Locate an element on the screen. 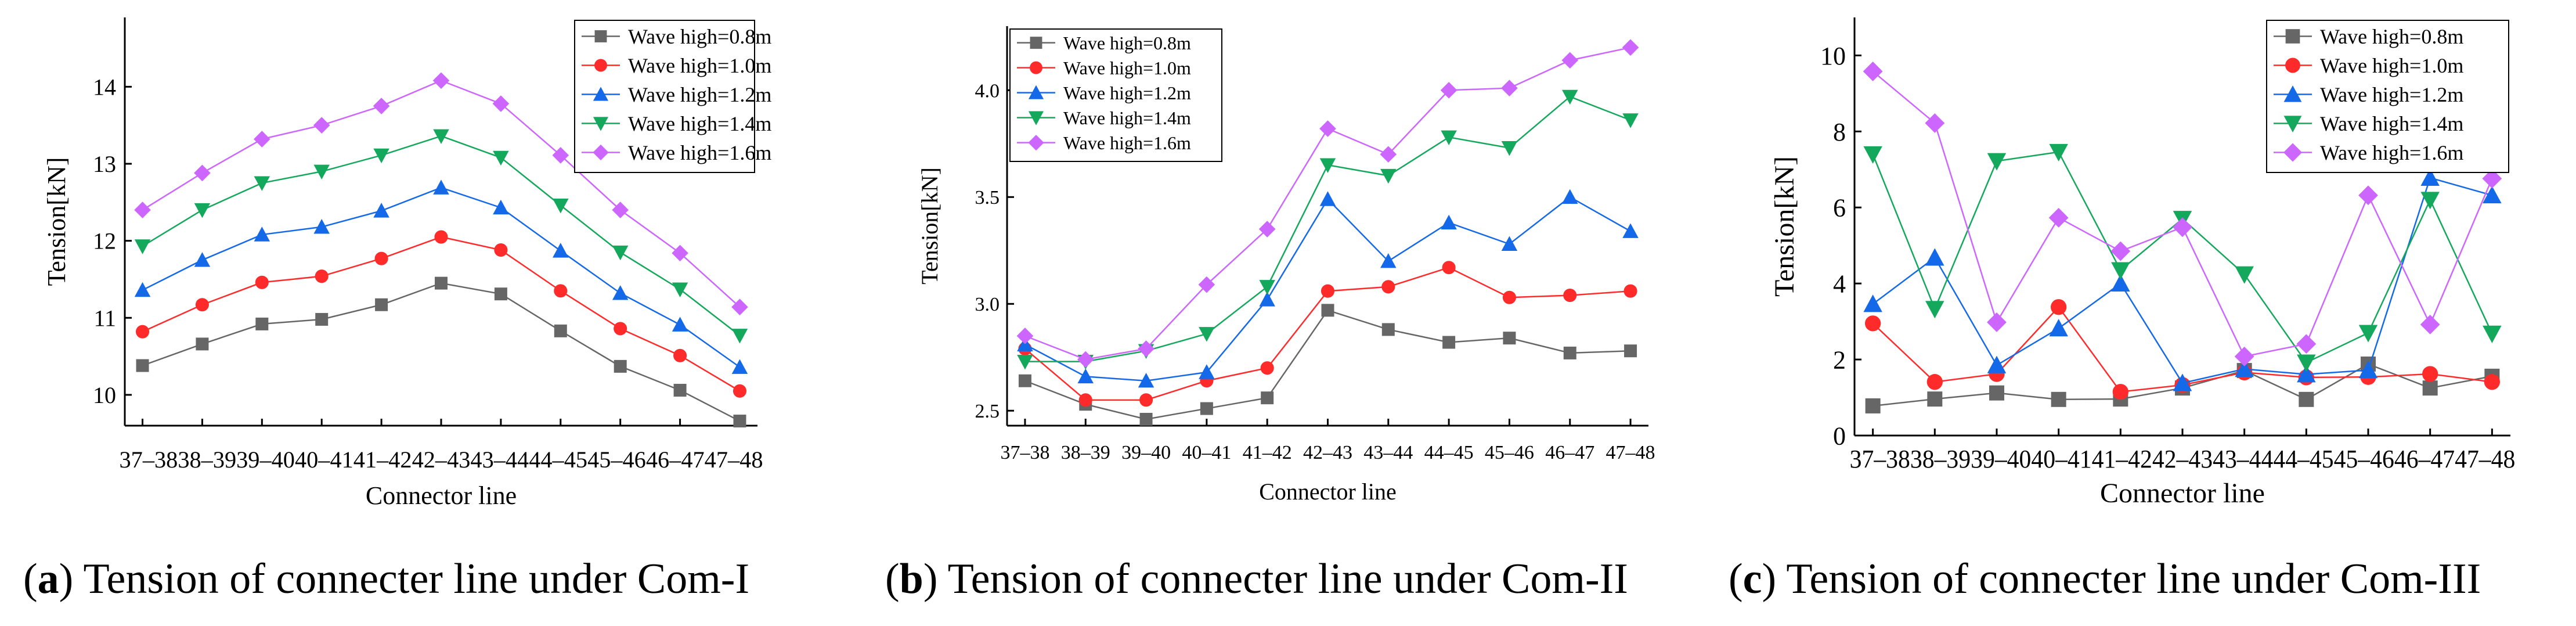 The width and height of the screenshot is (2576, 626). y-tick-label: 4.0 is located at coordinates (988, 91).